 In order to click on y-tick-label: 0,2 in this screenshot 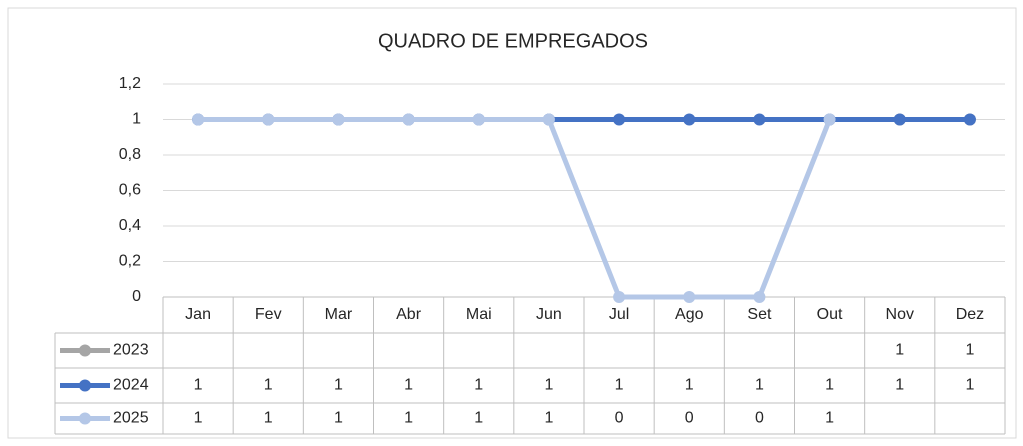, I will do `click(130, 261)`.